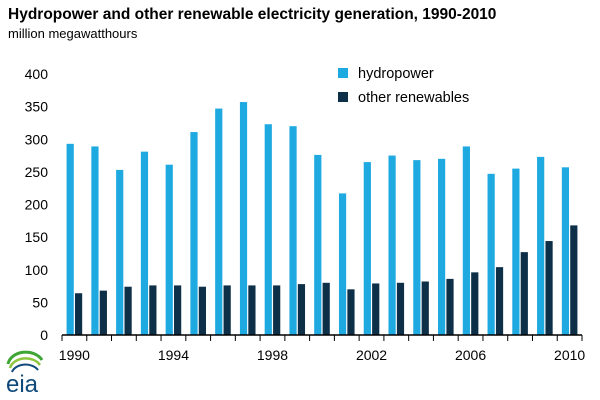 This screenshot has height=400, width=600. Describe the element at coordinates (219, 222) in the screenshot. I see `bar-hydropower-1996` at that location.